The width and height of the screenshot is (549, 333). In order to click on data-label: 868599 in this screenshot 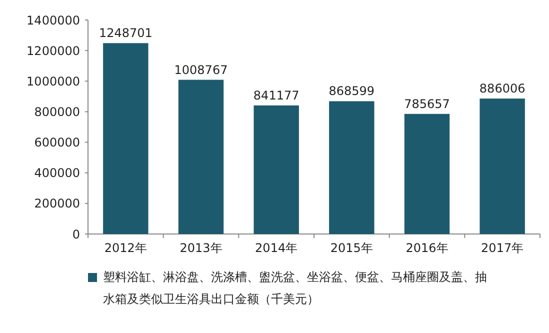, I will do `click(351, 91)`.